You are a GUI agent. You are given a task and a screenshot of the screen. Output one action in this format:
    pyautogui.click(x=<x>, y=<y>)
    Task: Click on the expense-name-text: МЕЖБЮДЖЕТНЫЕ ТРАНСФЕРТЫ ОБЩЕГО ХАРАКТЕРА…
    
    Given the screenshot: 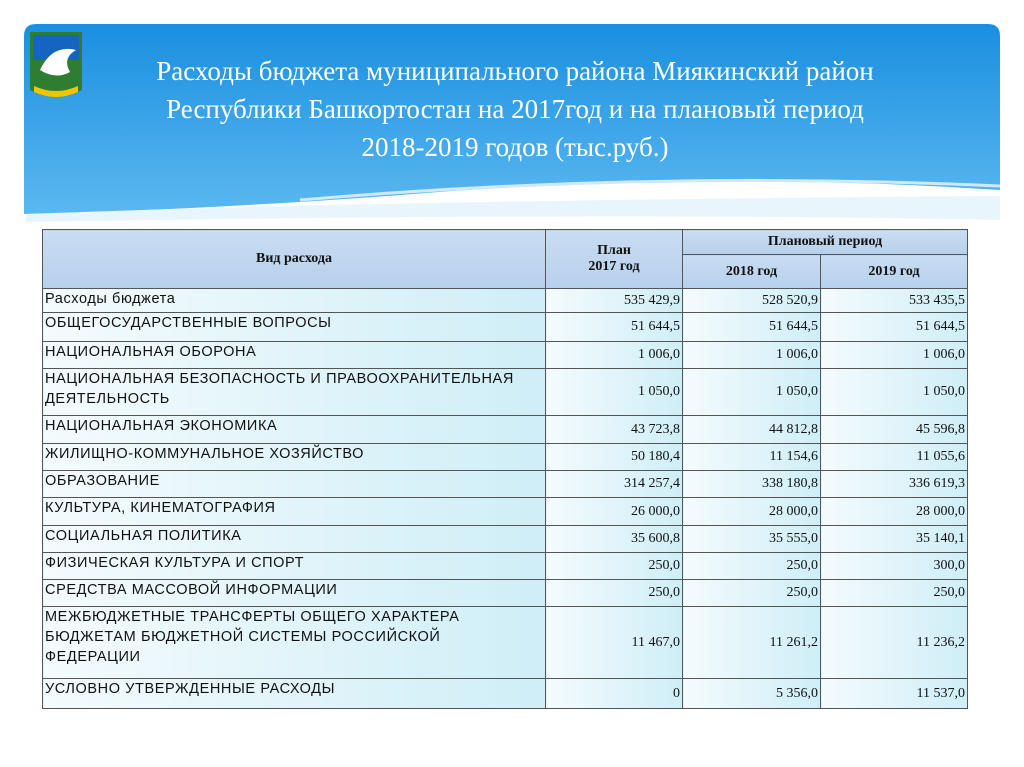 What is the action you would take?
    pyautogui.click(x=252, y=637)
    